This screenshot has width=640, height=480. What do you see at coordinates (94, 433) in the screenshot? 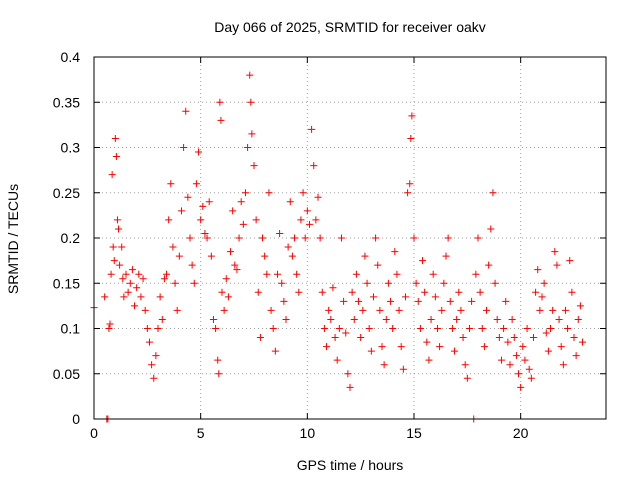
I see `x-tick-label: 0` at bounding box center [94, 433].